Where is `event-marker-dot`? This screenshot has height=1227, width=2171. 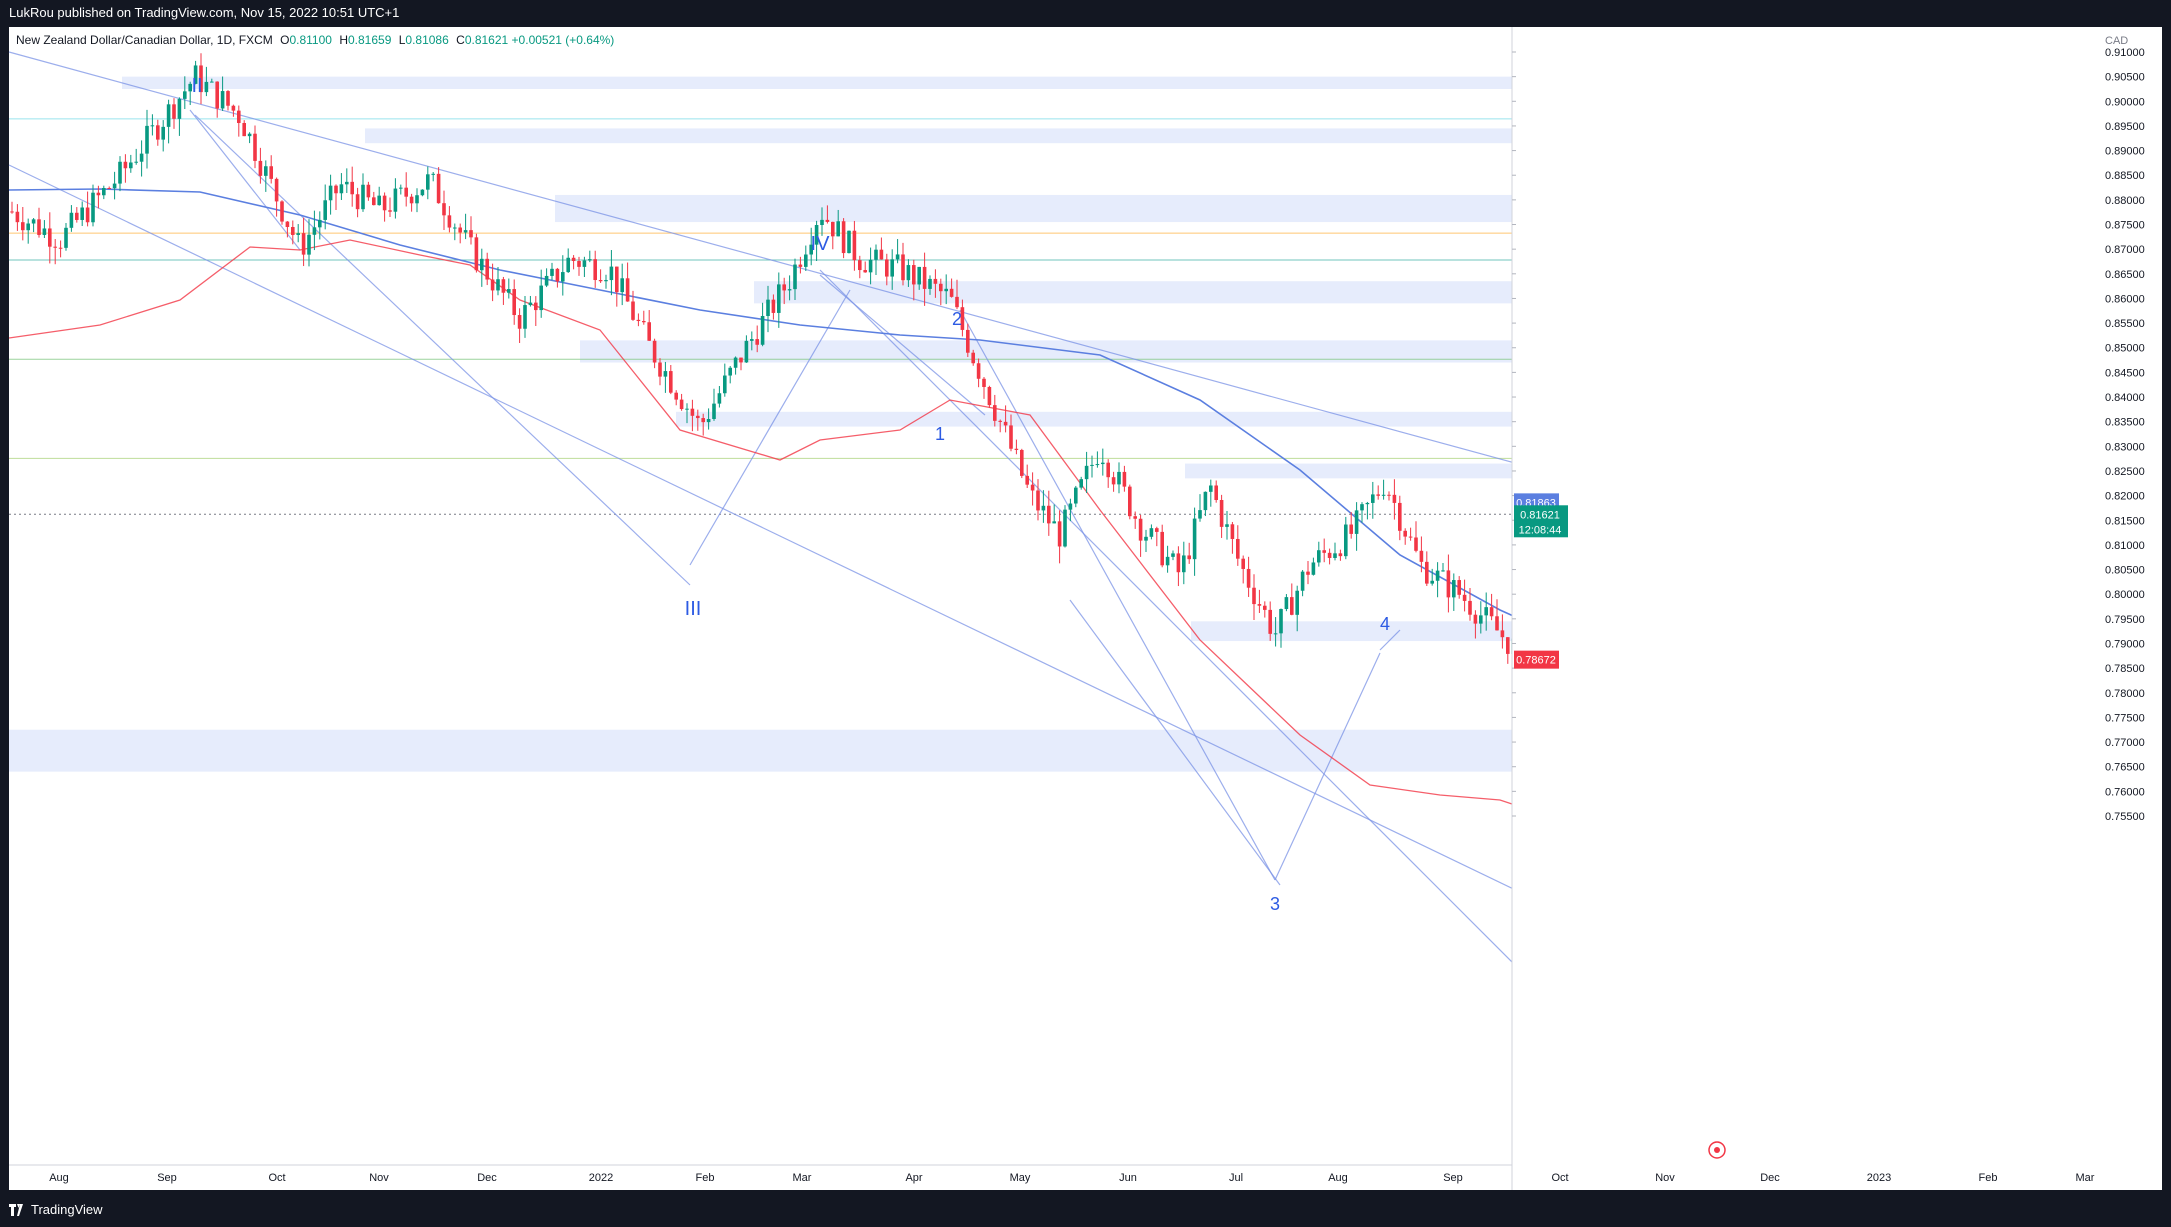
event-marker-dot is located at coordinates (1717, 1150).